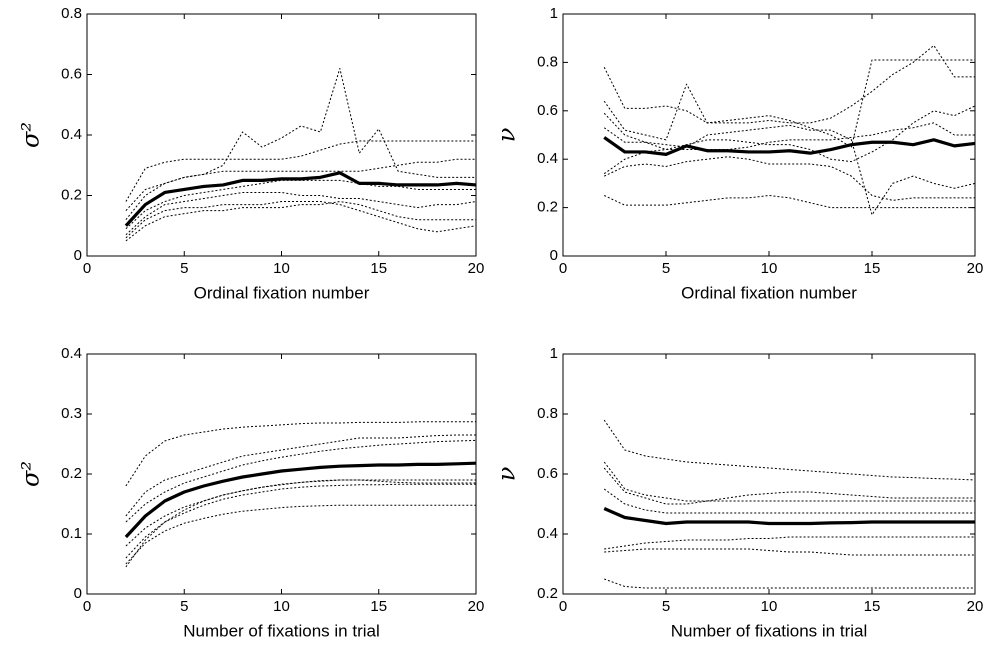 This screenshot has height=653, width=989. I want to click on y-tick-label: 0.1, so click(71, 533).